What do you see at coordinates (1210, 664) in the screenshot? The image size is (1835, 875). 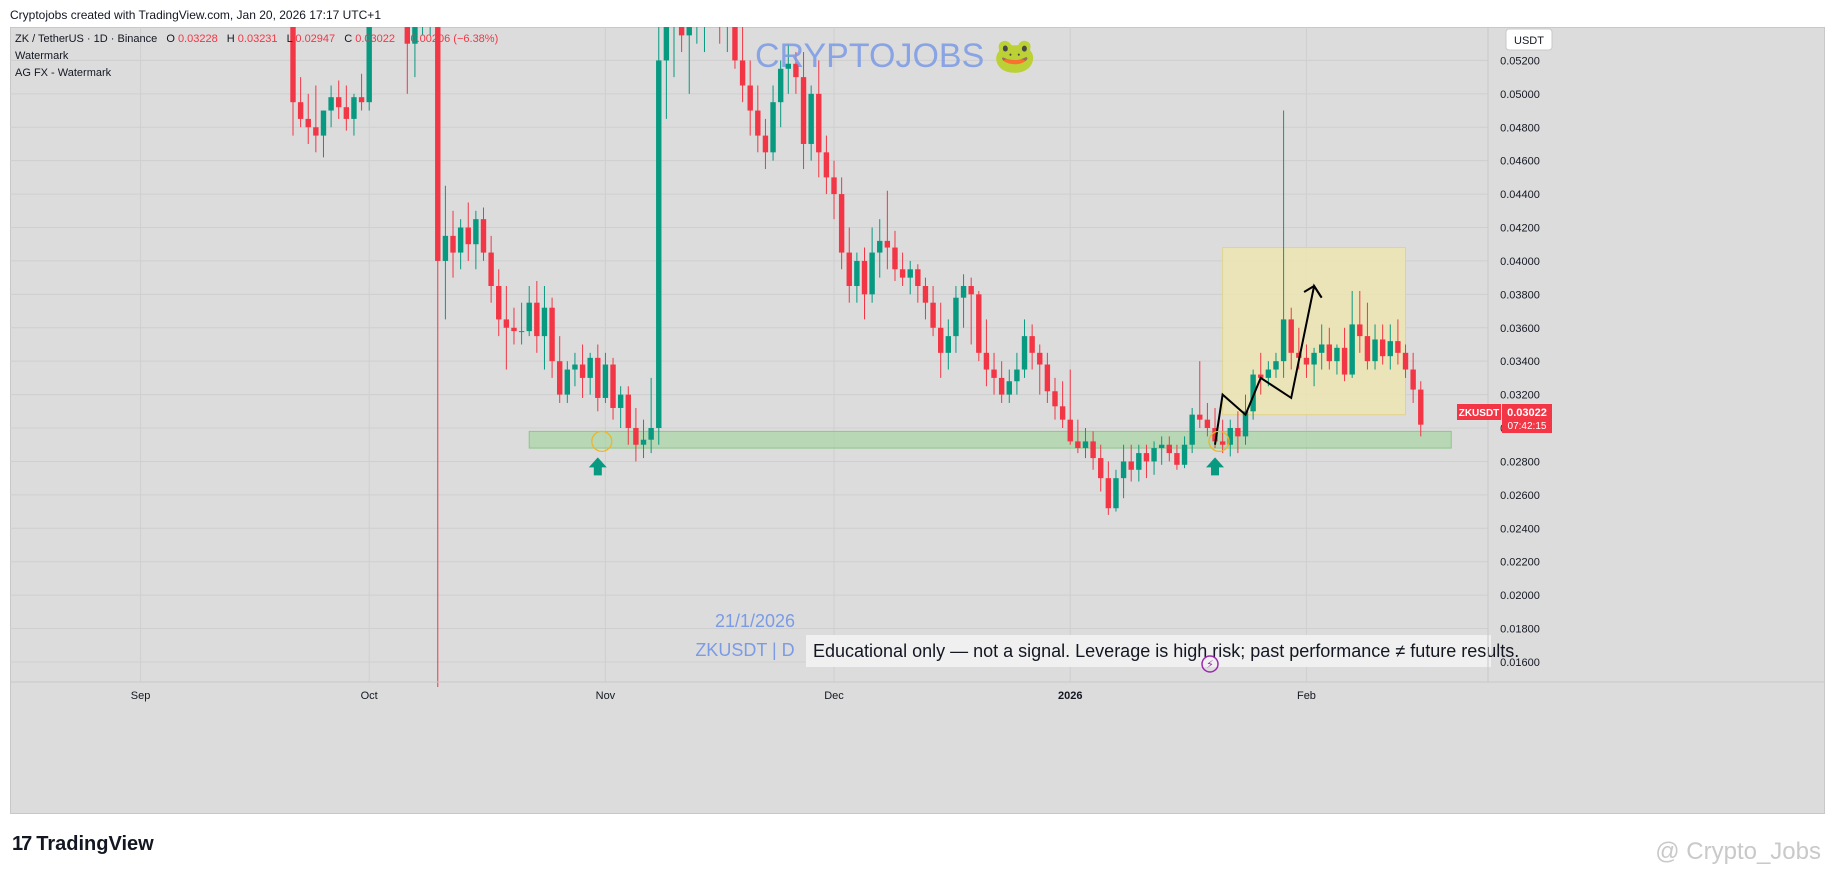 I see `lightning-icon: ⚡` at bounding box center [1210, 664].